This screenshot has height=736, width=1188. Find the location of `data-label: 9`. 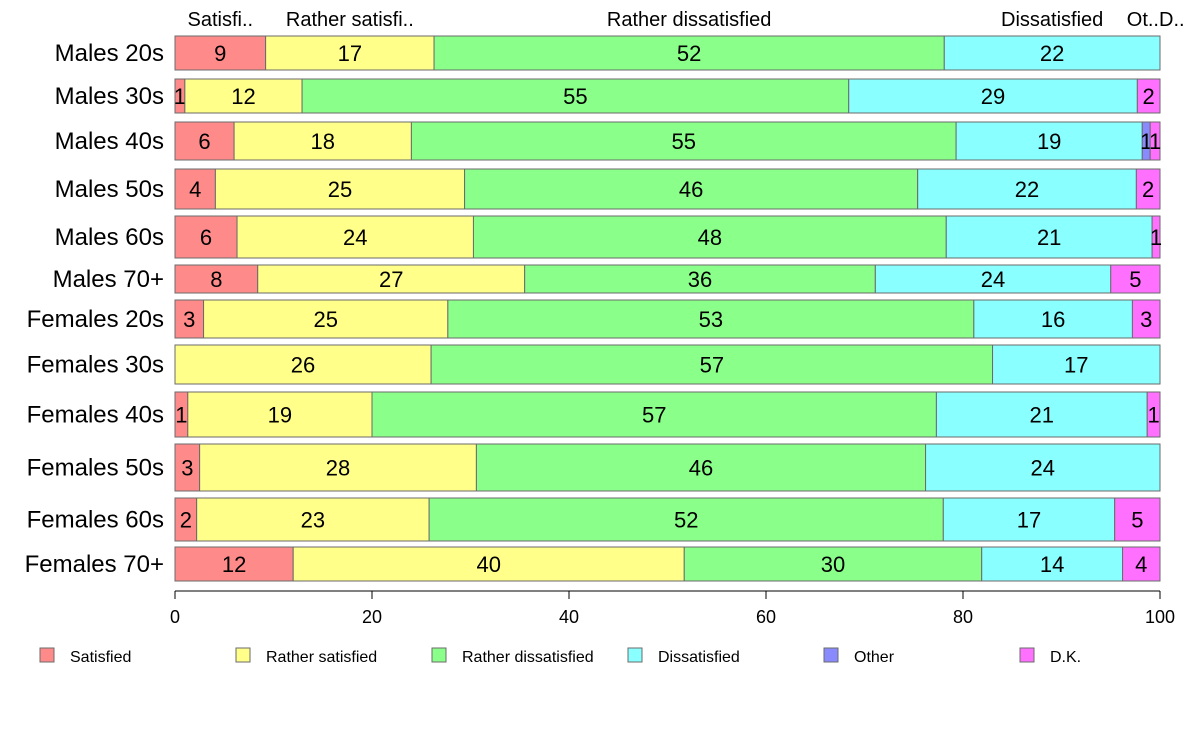

data-label: 9 is located at coordinates (220, 53).